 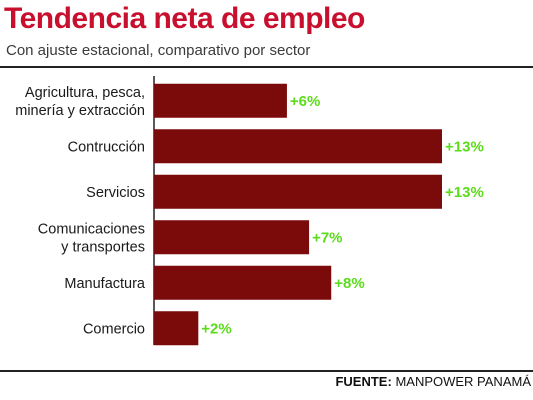 What do you see at coordinates (85, 93) in the screenshot?
I see `category-label-line: Agricultura, pesca,` at bounding box center [85, 93].